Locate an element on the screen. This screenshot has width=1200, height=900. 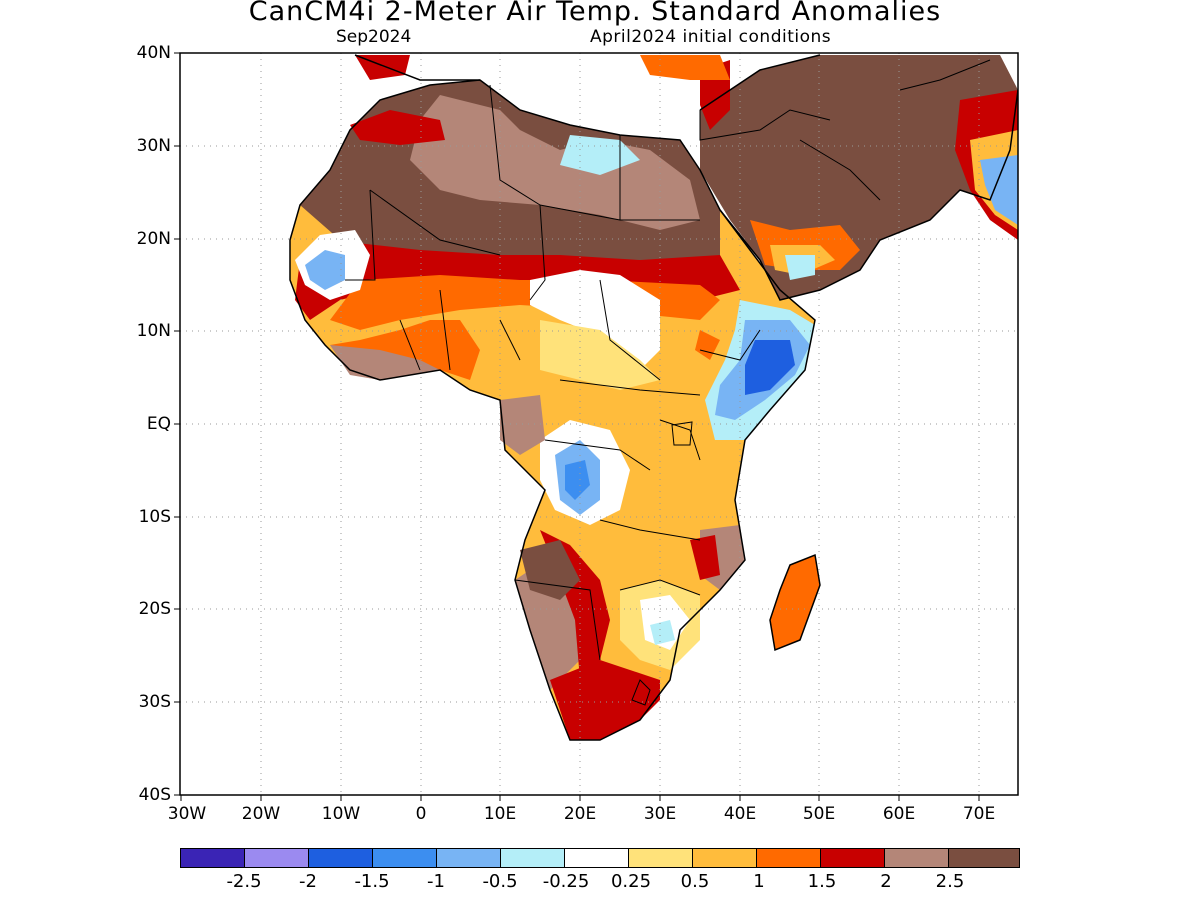
lon-label-40e: 40E is located at coordinates (740, 814).